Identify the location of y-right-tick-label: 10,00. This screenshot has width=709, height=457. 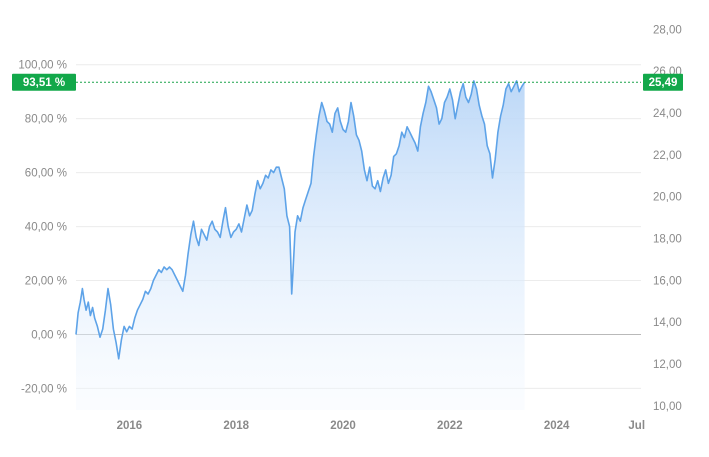
(667, 407).